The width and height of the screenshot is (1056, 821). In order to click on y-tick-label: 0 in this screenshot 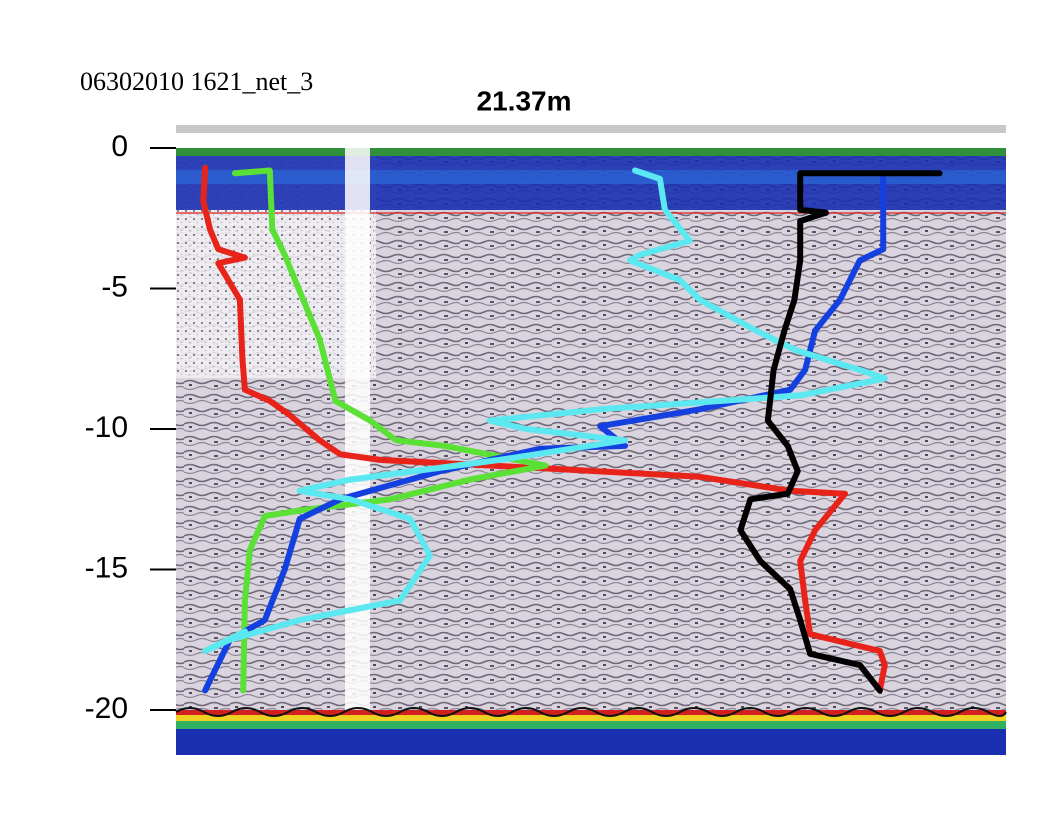, I will do `click(119, 146)`.